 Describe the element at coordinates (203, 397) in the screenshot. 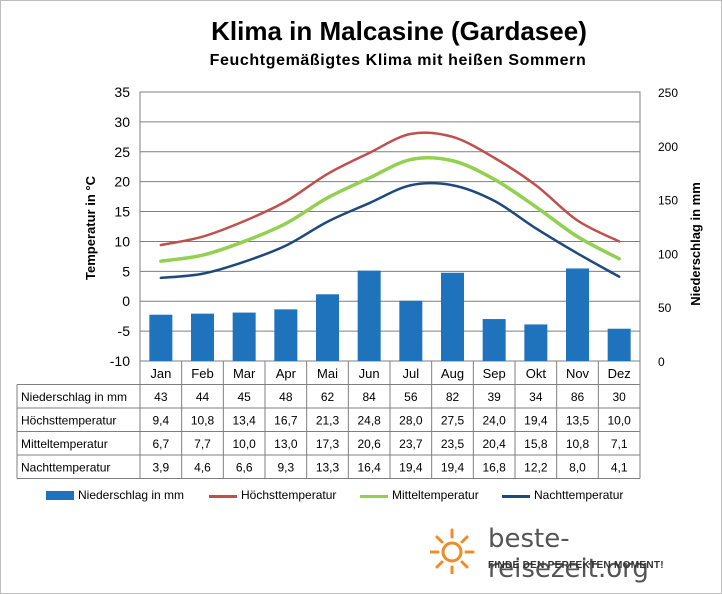

I see `table-cell: 44` at that location.